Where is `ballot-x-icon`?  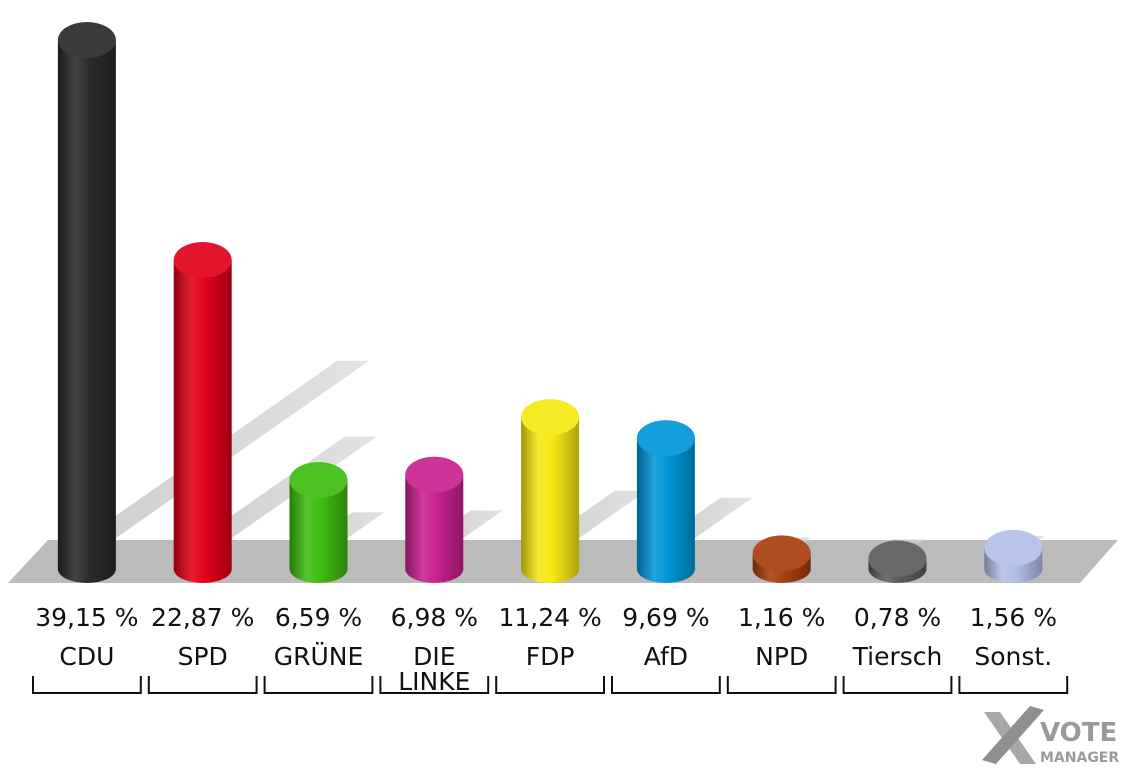 ballot-x-icon is located at coordinates (1013, 735).